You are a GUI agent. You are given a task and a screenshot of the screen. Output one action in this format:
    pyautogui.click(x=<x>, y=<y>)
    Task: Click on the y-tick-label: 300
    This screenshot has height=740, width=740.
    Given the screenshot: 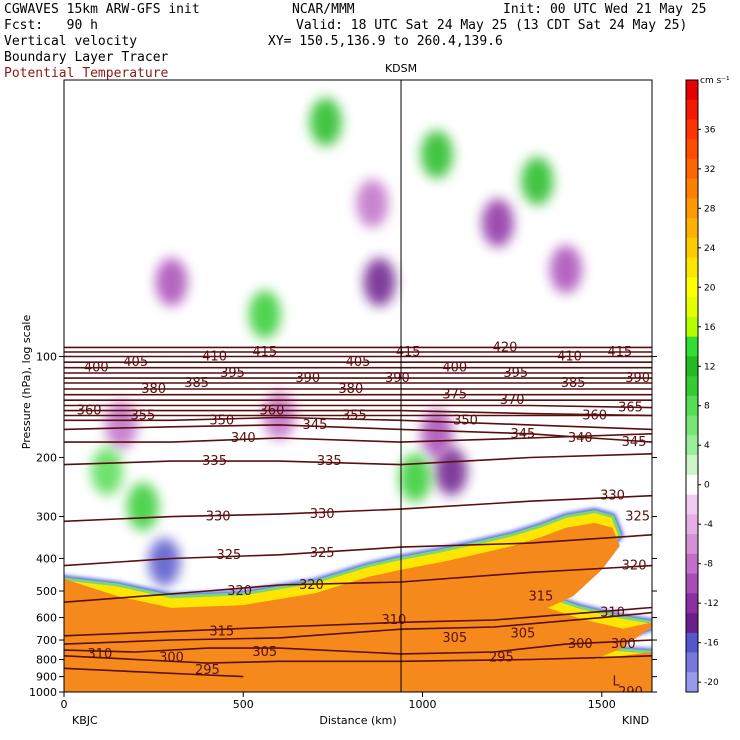 What is the action you would take?
    pyautogui.click(x=46, y=517)
    